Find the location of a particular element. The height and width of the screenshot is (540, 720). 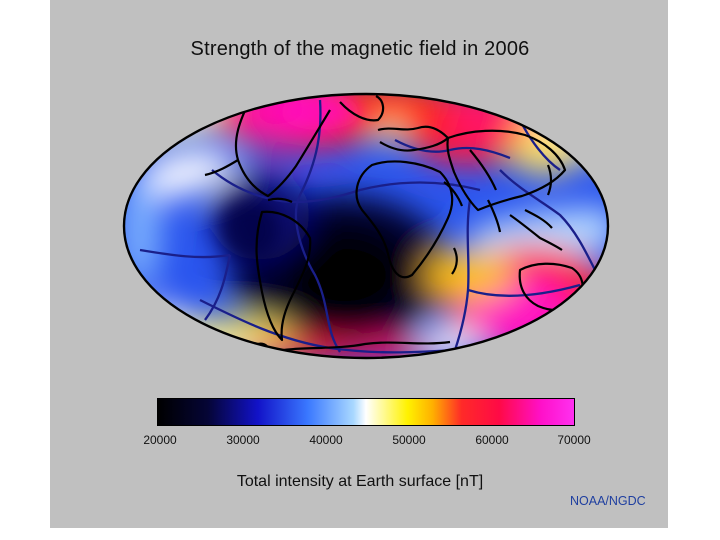

source-credit: NOAA/NGDC is located at coordinates (608, 501).